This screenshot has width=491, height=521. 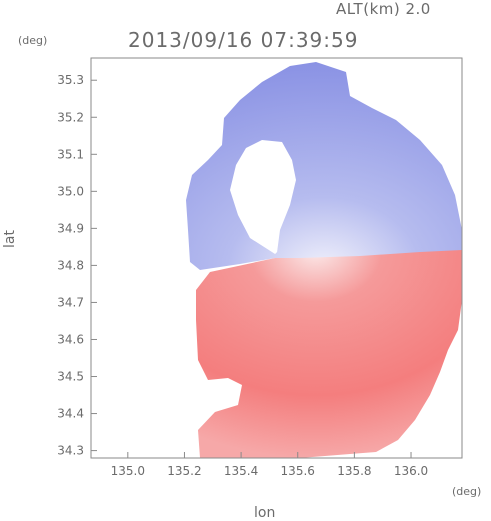 I want to click on x-tick: 135.0, so click(x=128, y=465).